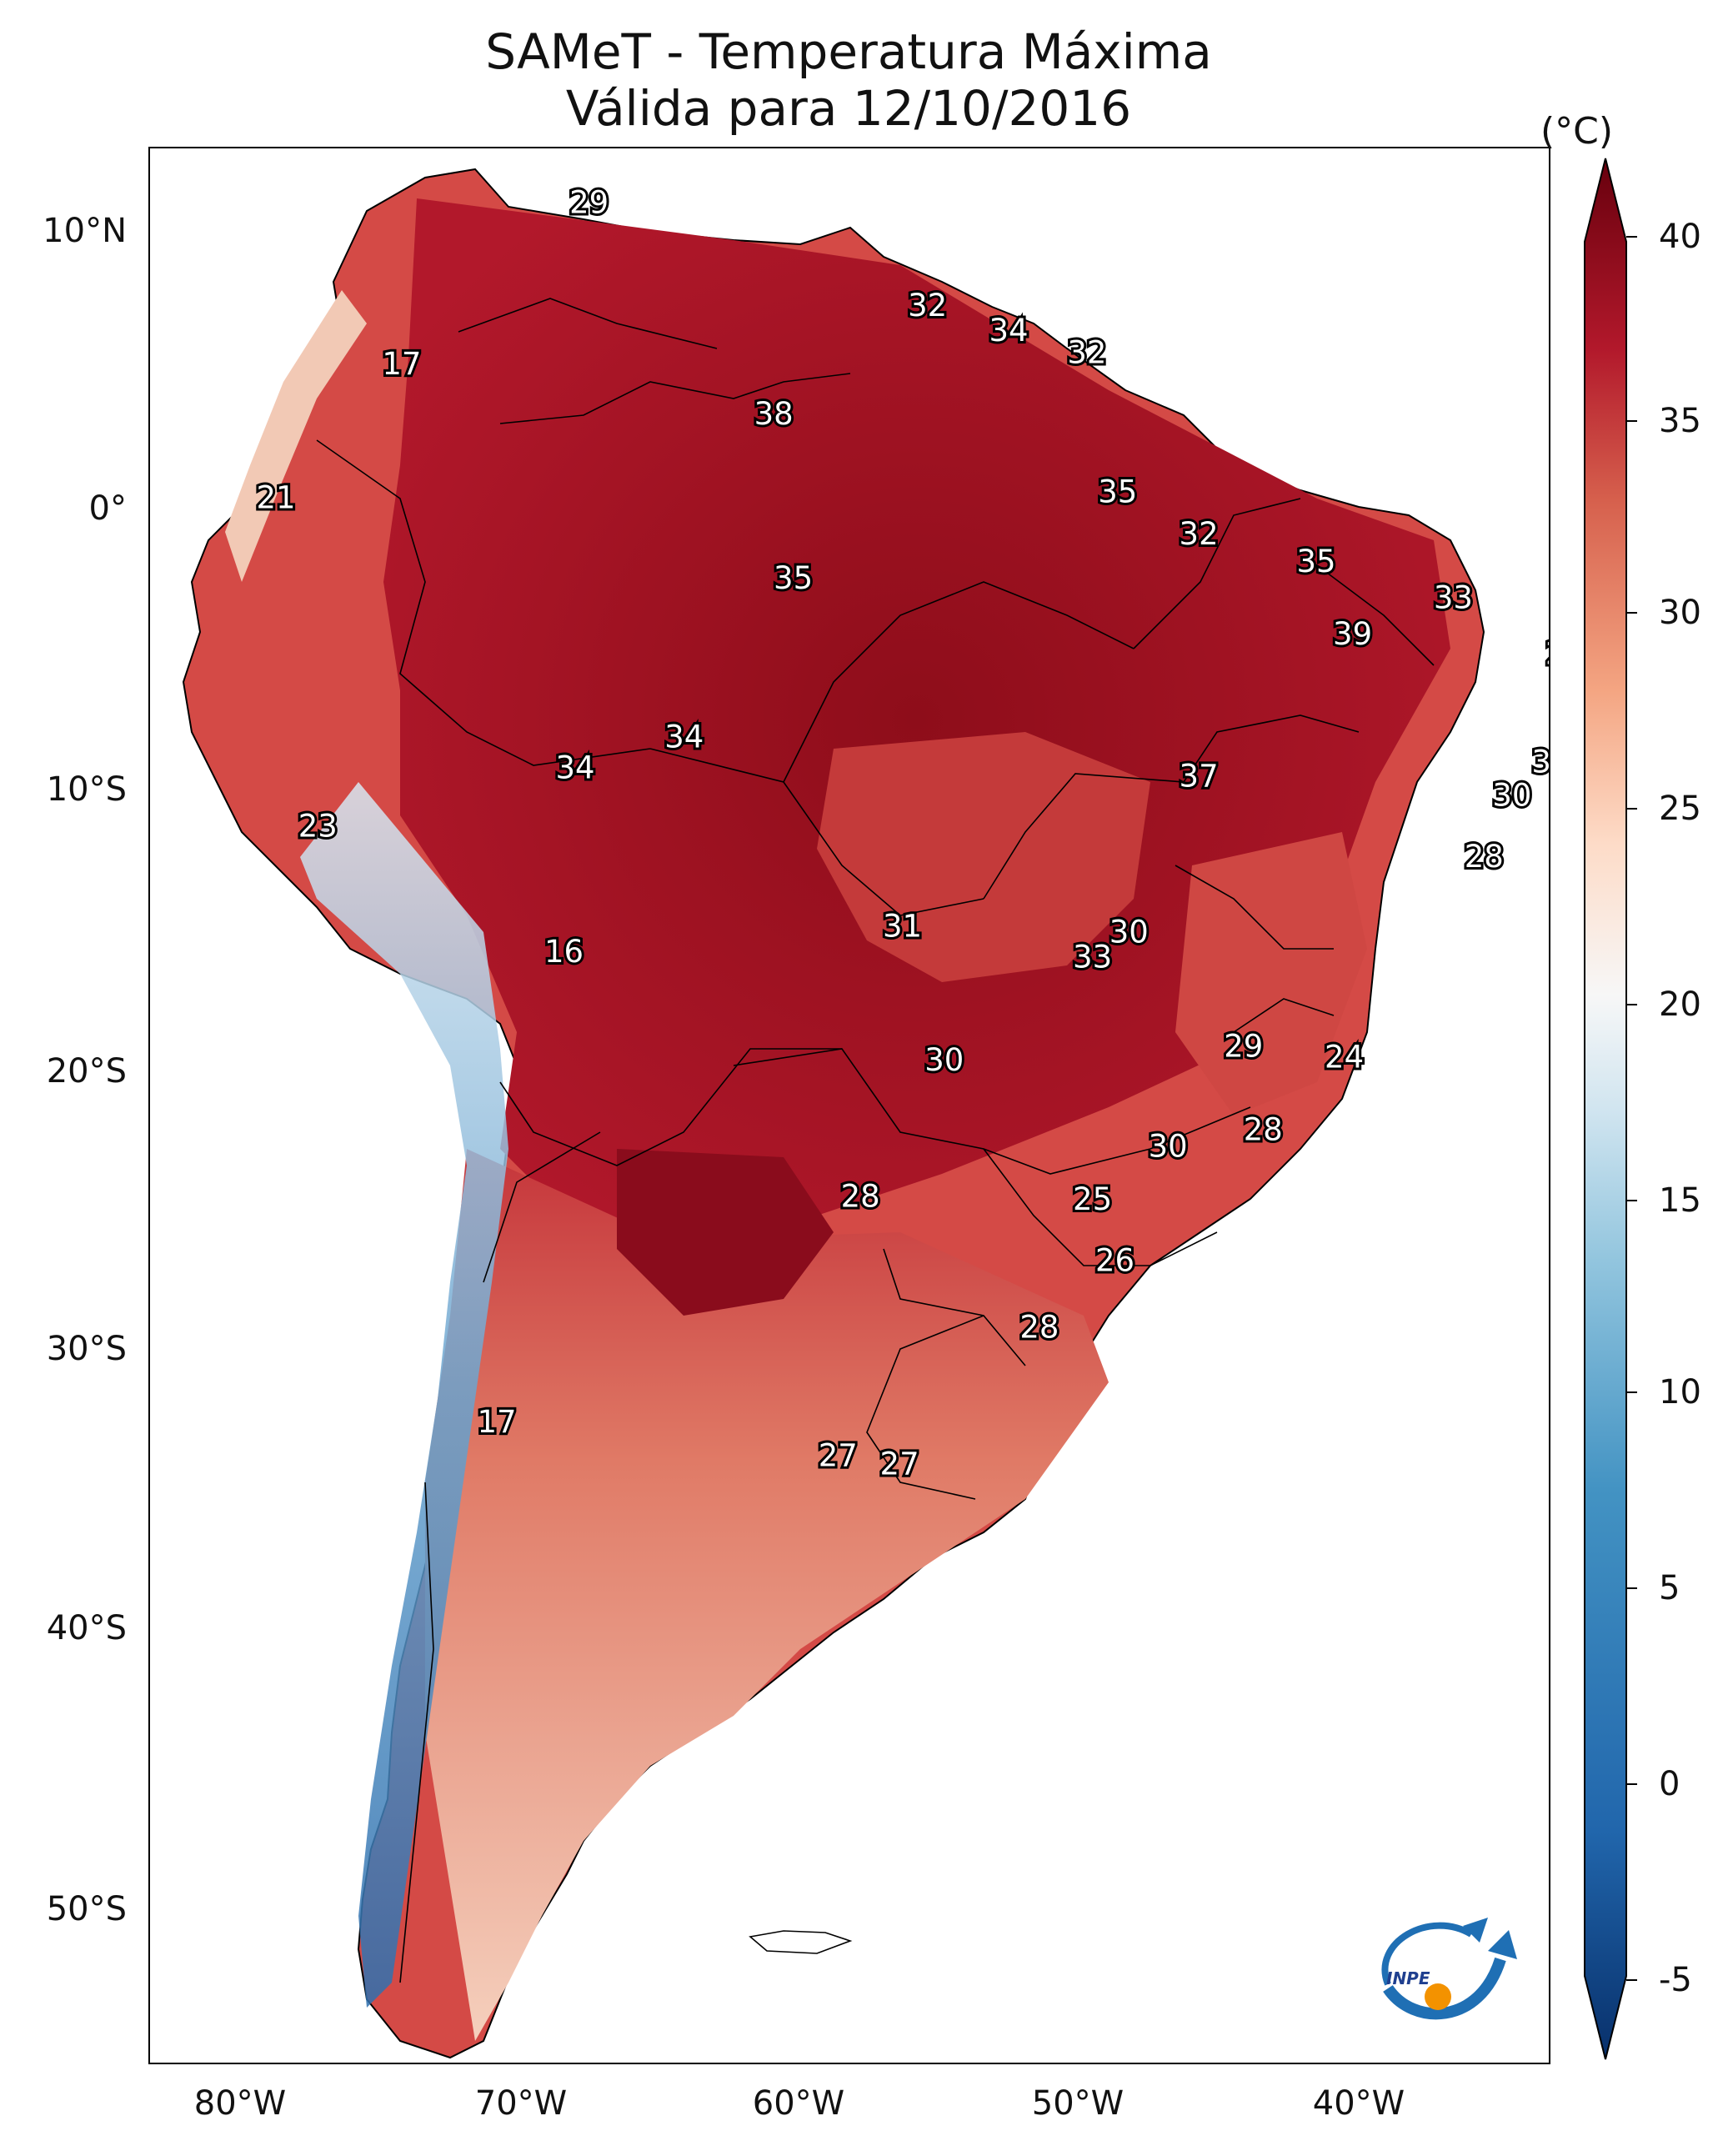 The image size is (1723, 2156). What do you see at coordinates (1669, 1588) in the screenshot?
I see `colorbar-tick-5: 5` at bounding box center [1669, 1588].